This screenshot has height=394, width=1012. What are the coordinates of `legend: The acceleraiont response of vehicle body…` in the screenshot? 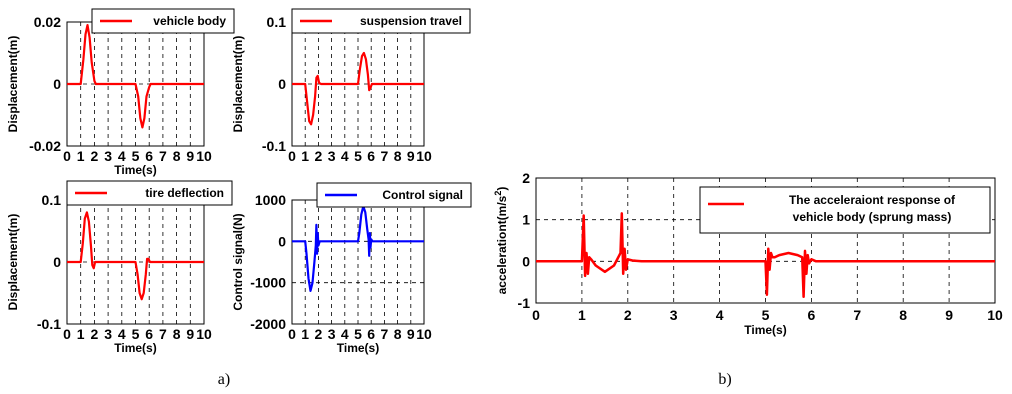 It's located at (845, 210).